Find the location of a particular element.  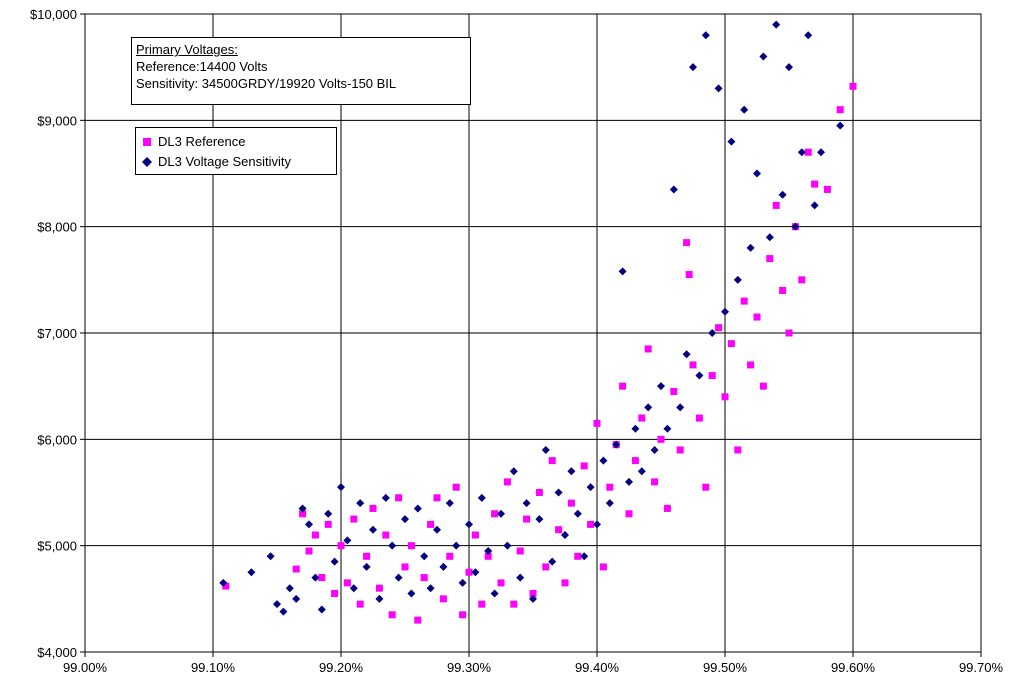

y-tick-label: $9,000 is located at coordinates (57, 120).